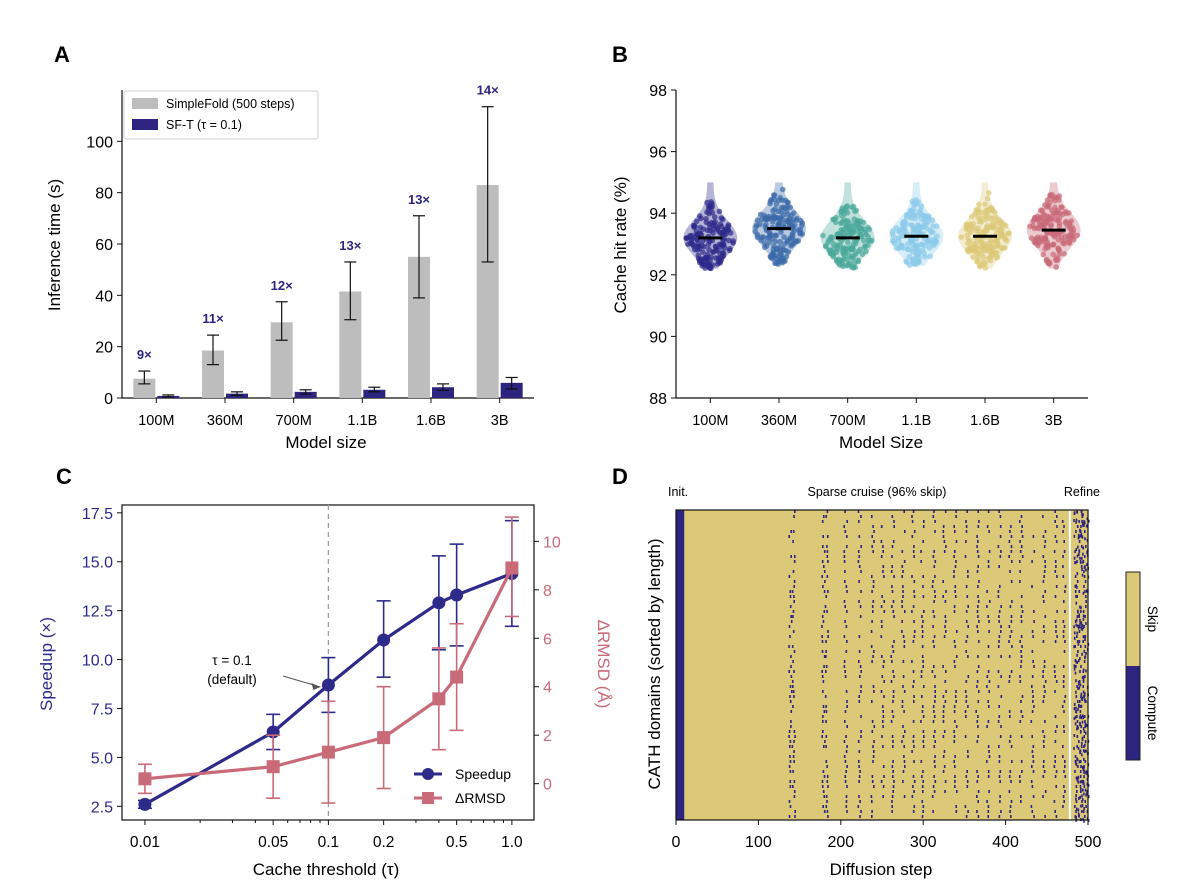 Image resolution: width=1200 pixels, height=896 pixels. Describe the element at coordinates (104, 348) in the screenshot. I see `y-tick-label: 20` at that location.